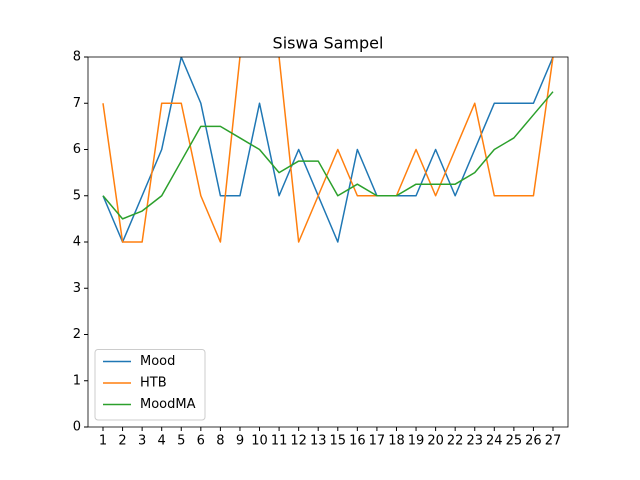  Describe the element at coordinates (157, 361) in the screenshot. I see `legend-label: Mood` at that location.